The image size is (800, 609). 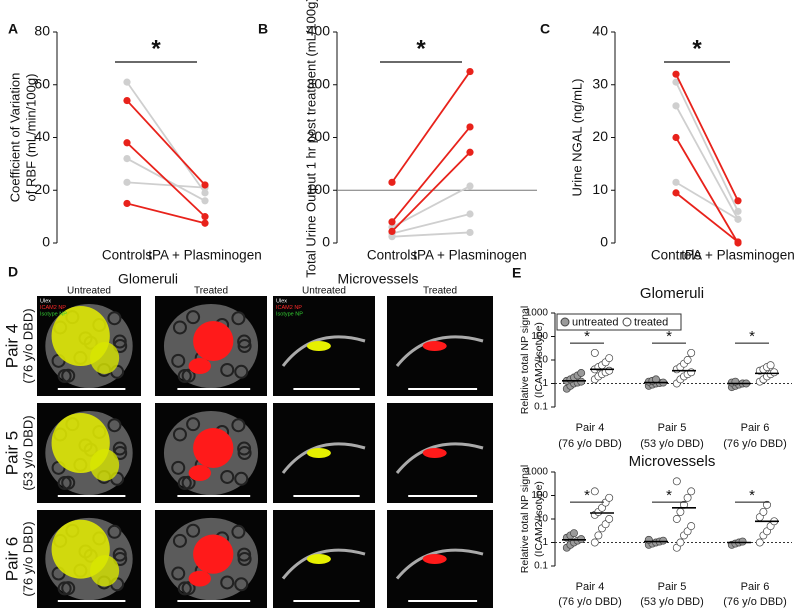 I want to click on row-label: Pair 6, so click(x=11, y=559).